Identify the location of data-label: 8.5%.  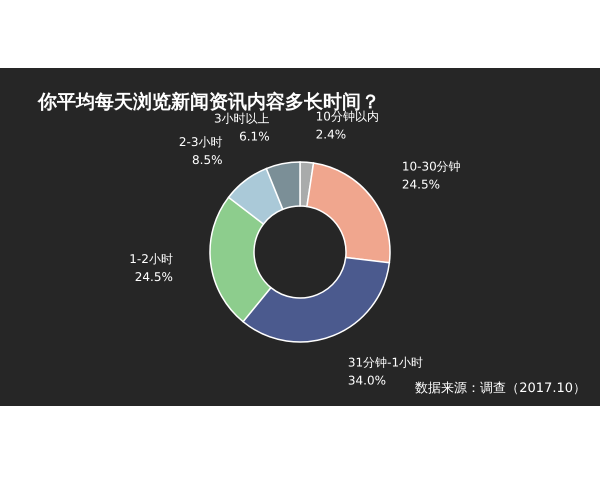
(207, 160).